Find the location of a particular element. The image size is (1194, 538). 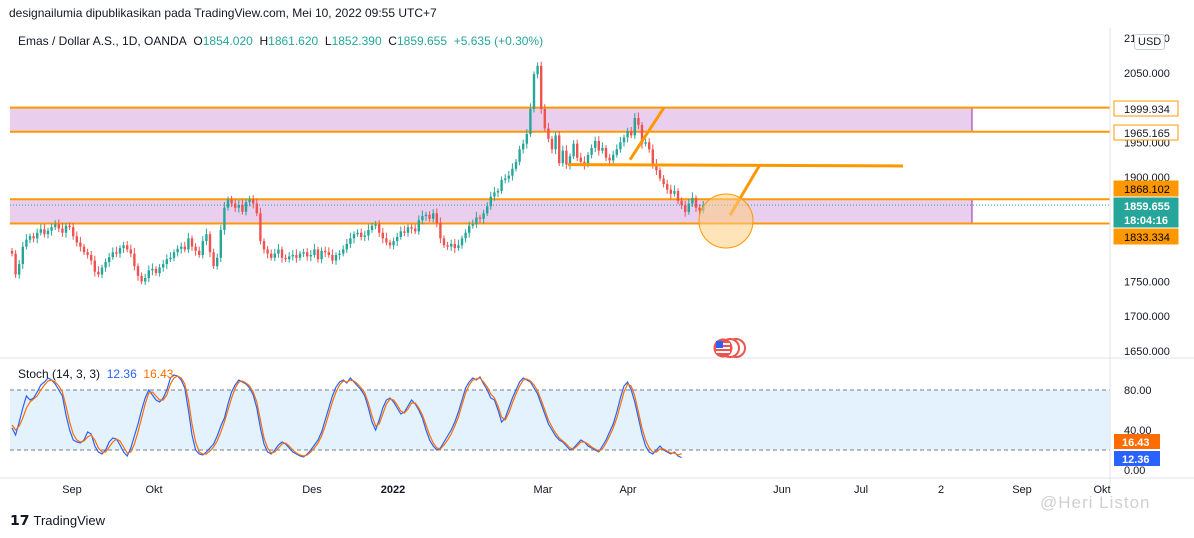

currency-button: USD is located at coordinates (1150, 42).